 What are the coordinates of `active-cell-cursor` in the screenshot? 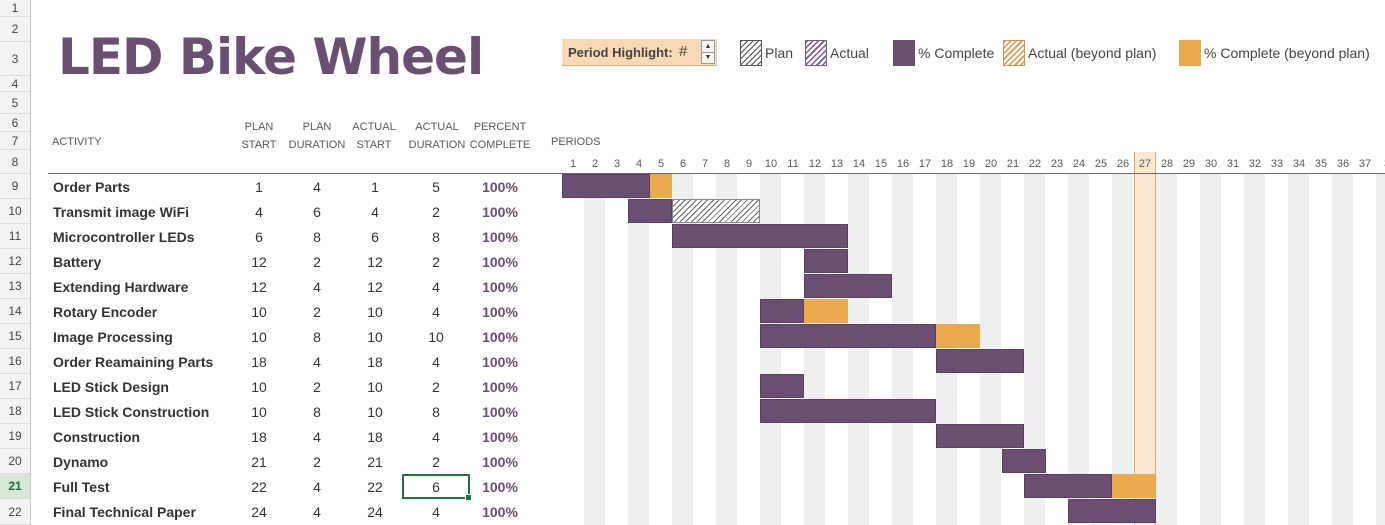 It's located at (437, 487).